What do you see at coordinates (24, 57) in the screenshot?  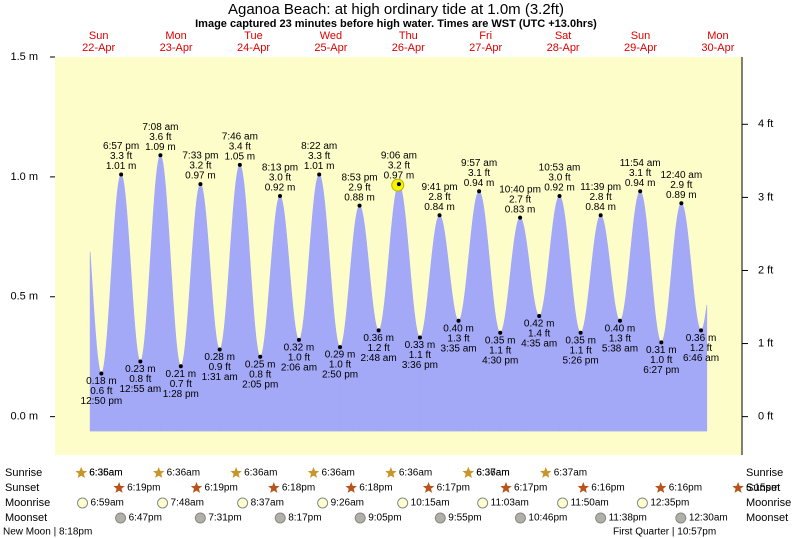 I see `y-tick-label: 1.5 m` at bounding box center [24, 57].